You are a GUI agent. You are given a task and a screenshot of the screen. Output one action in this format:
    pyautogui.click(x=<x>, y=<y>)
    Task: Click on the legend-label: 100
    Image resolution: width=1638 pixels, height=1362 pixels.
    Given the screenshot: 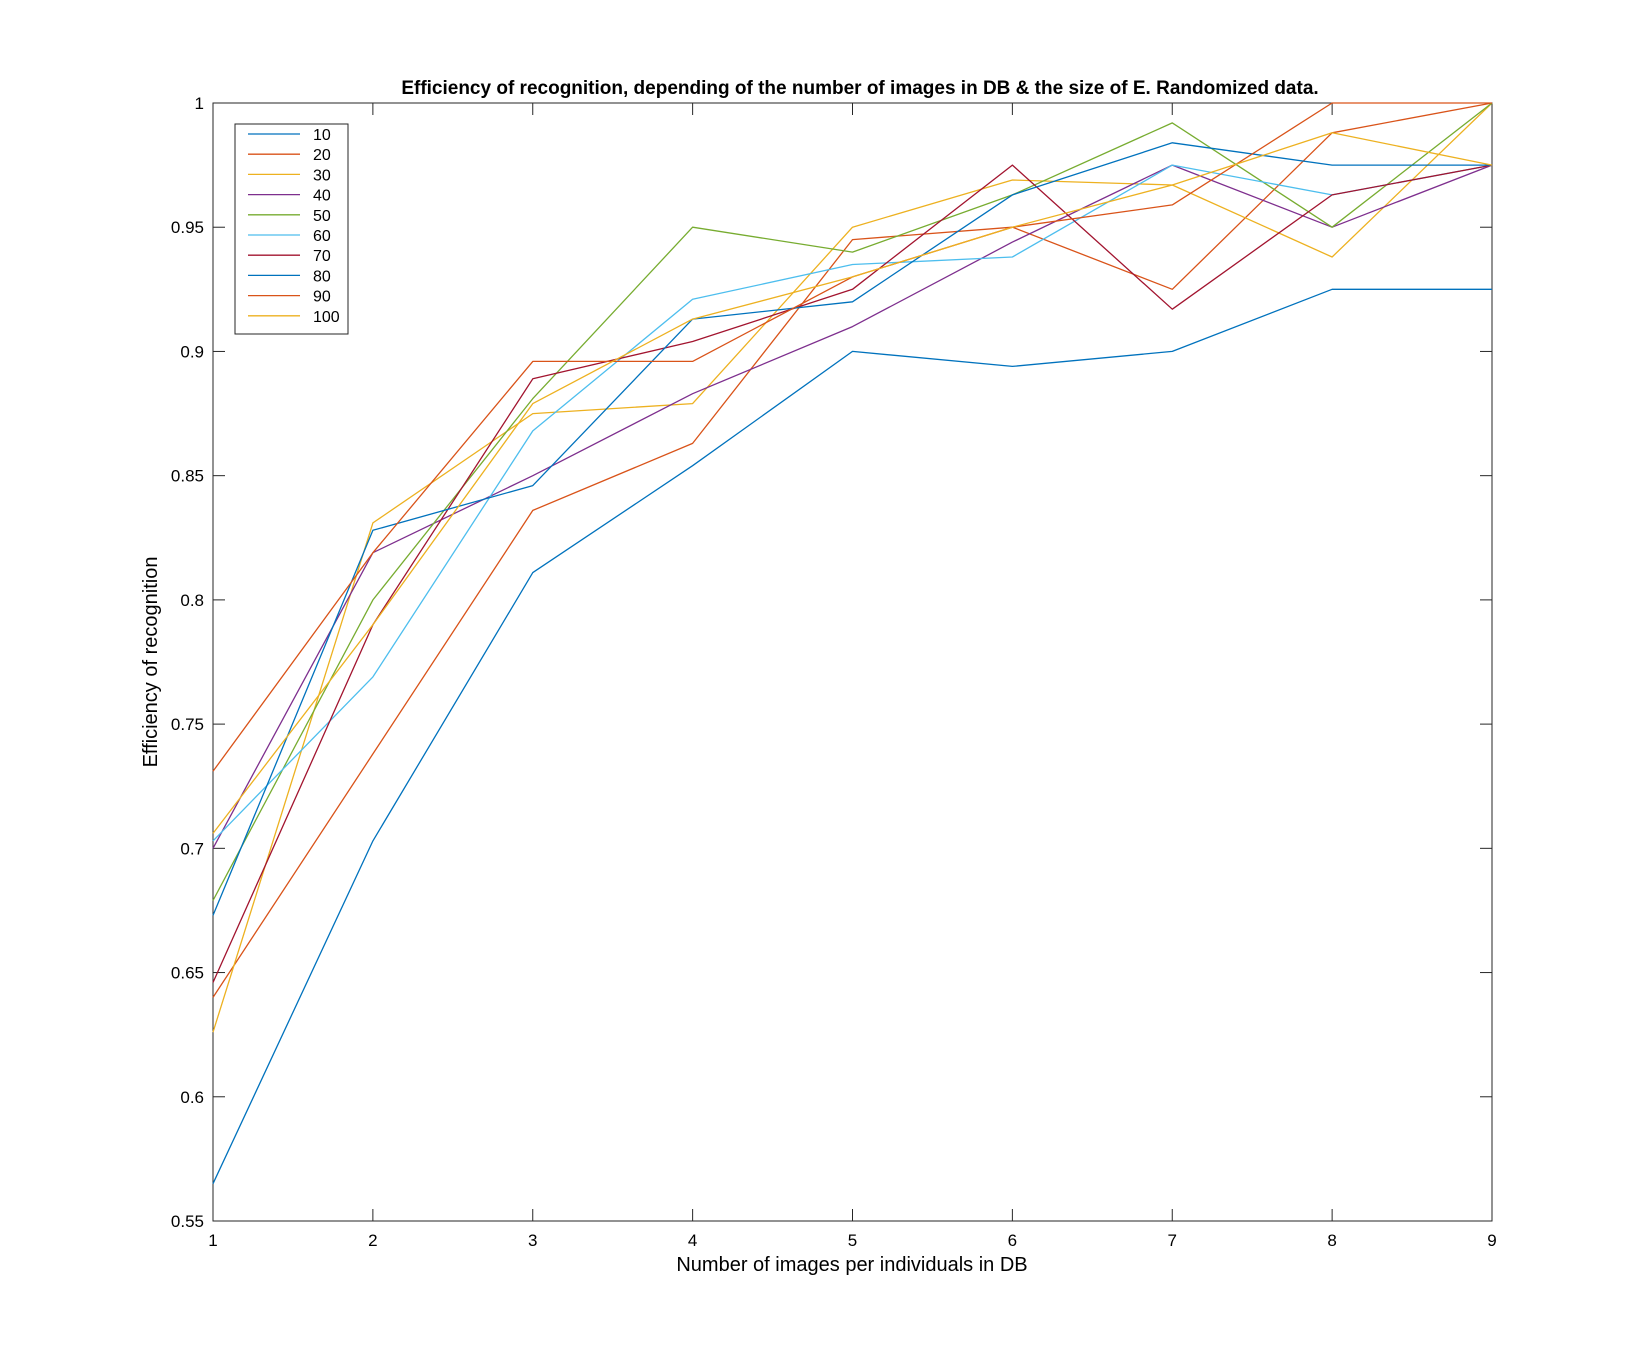 What is the action you would take?
    pyautogui.click(x=326, y=317)
    